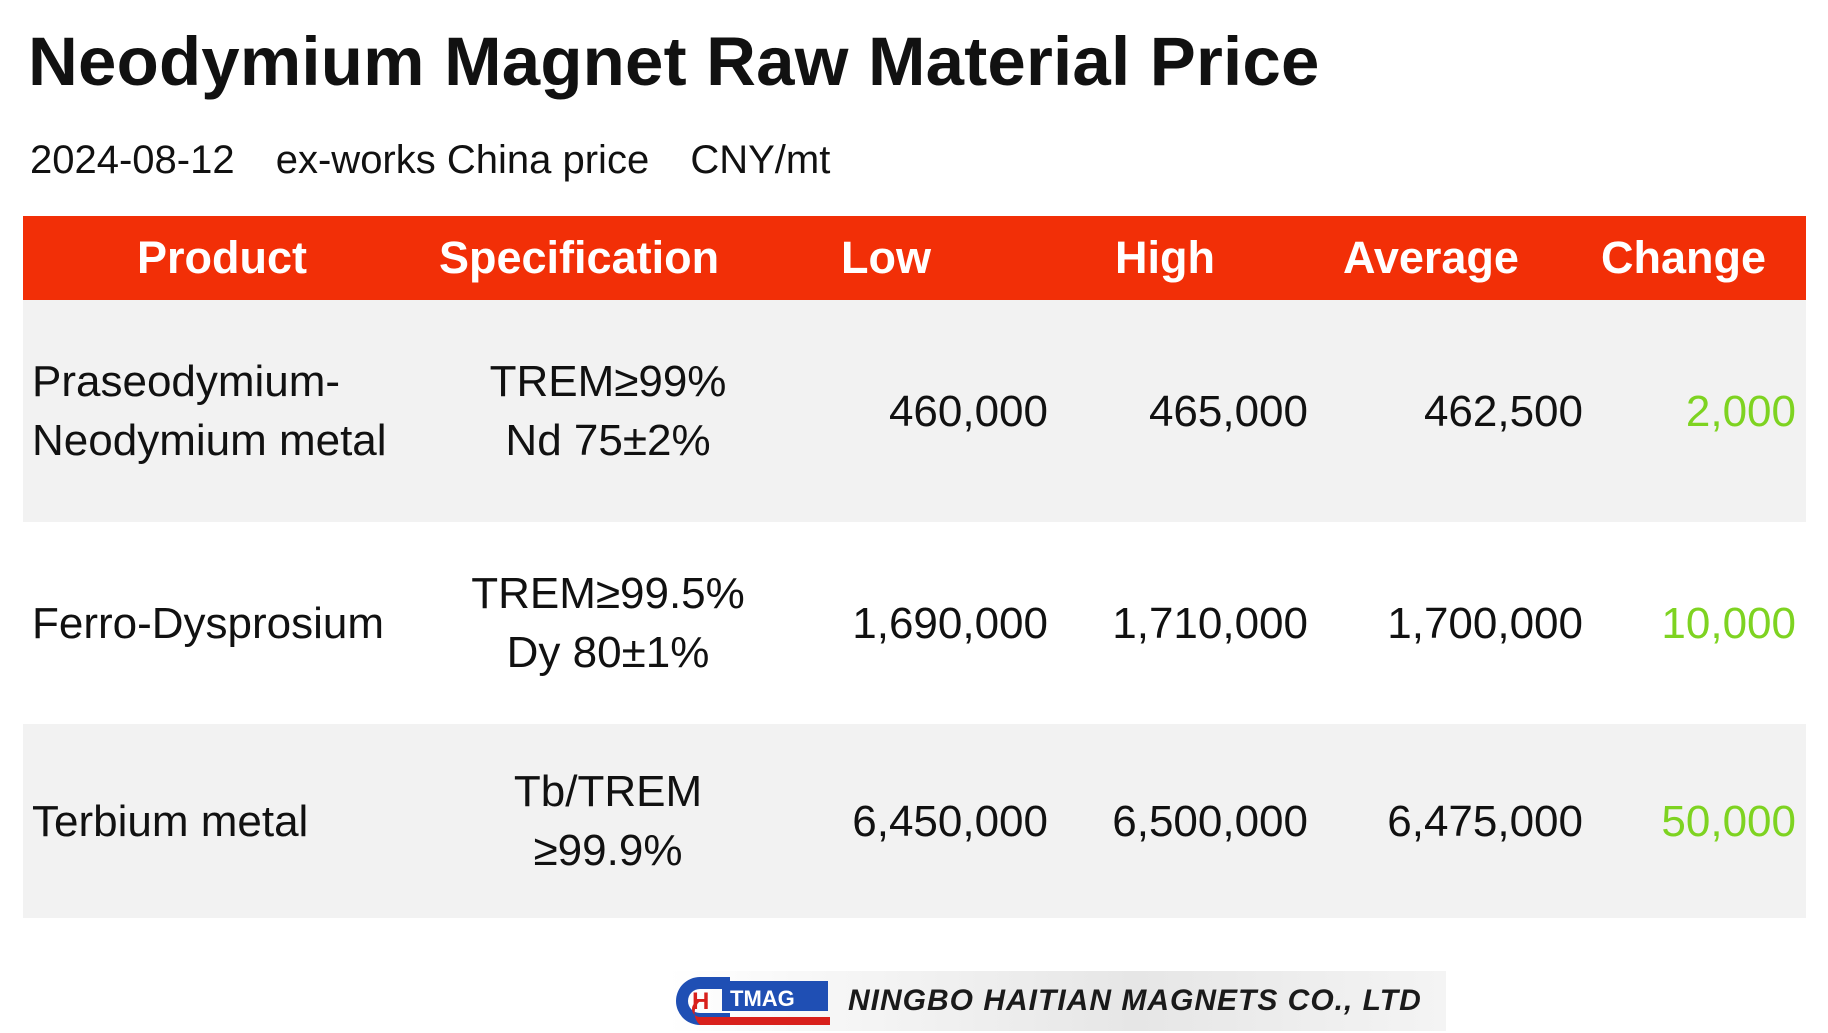 The image size is (1828, 1033). I want to click on product-line: Terbium metal, so click(170, 821).